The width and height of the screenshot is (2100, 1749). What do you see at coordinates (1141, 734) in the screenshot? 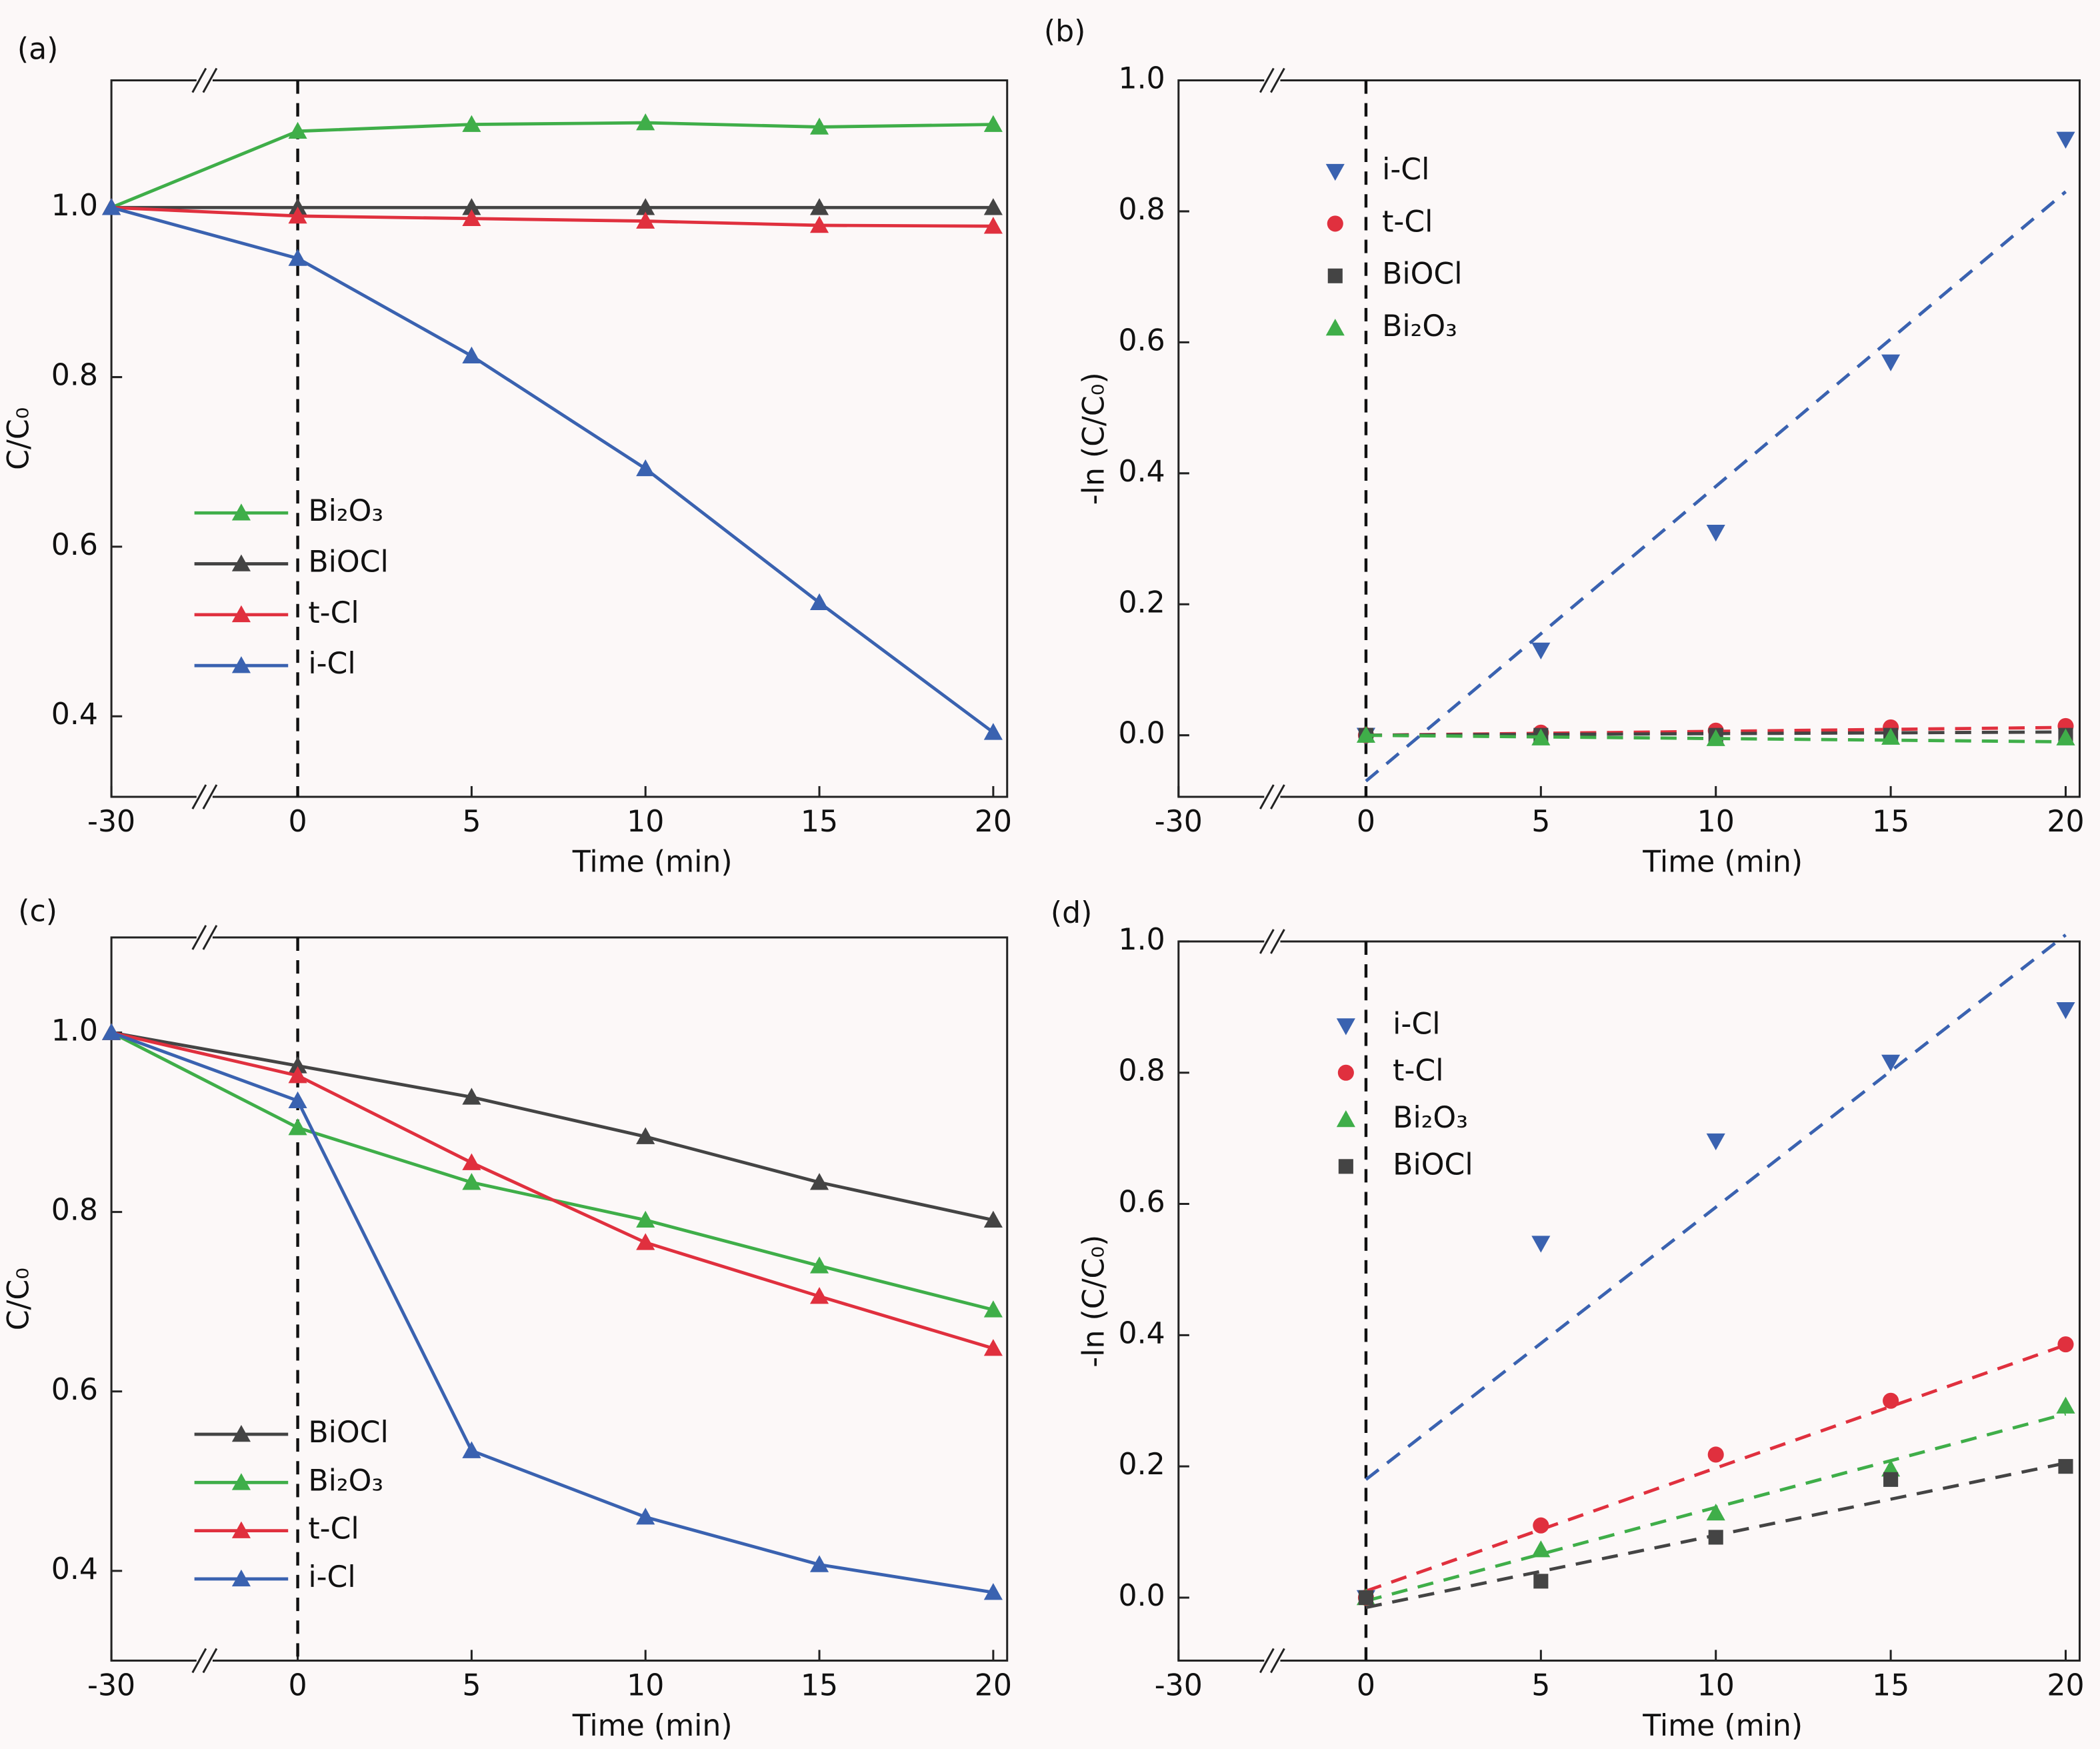
I see `y-tick-label: 0.0` at bounding box center [1141, 734].